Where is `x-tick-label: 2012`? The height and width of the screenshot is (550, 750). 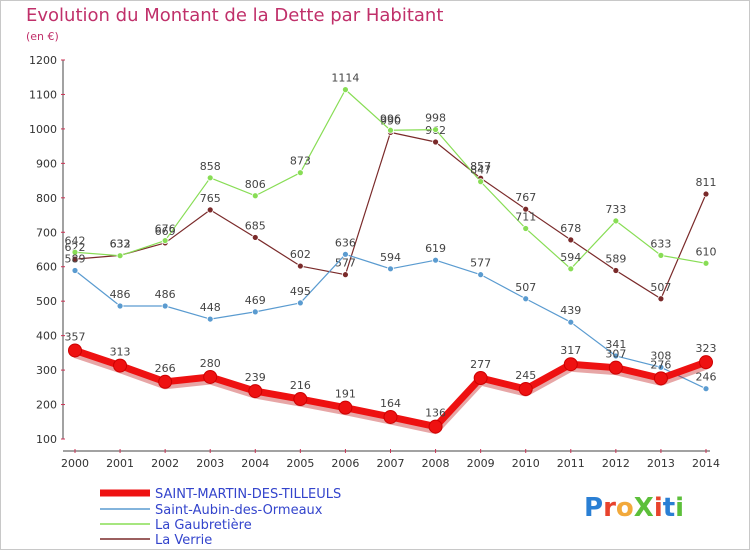 x-tick-label: 2012 is located at coordinates (616, 463).